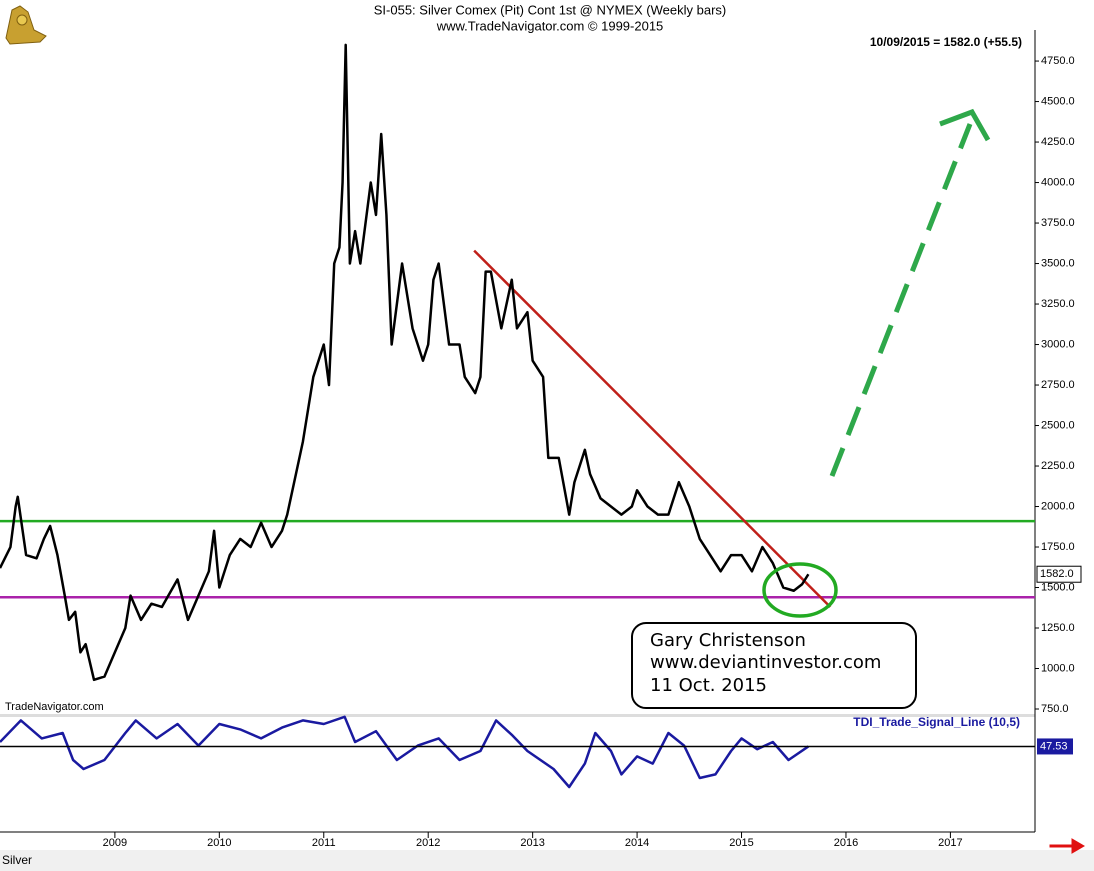 The image size is (1094, 871). Describe the element at coordinates (26, 25) in the screenshot. I see `logo` at that location.